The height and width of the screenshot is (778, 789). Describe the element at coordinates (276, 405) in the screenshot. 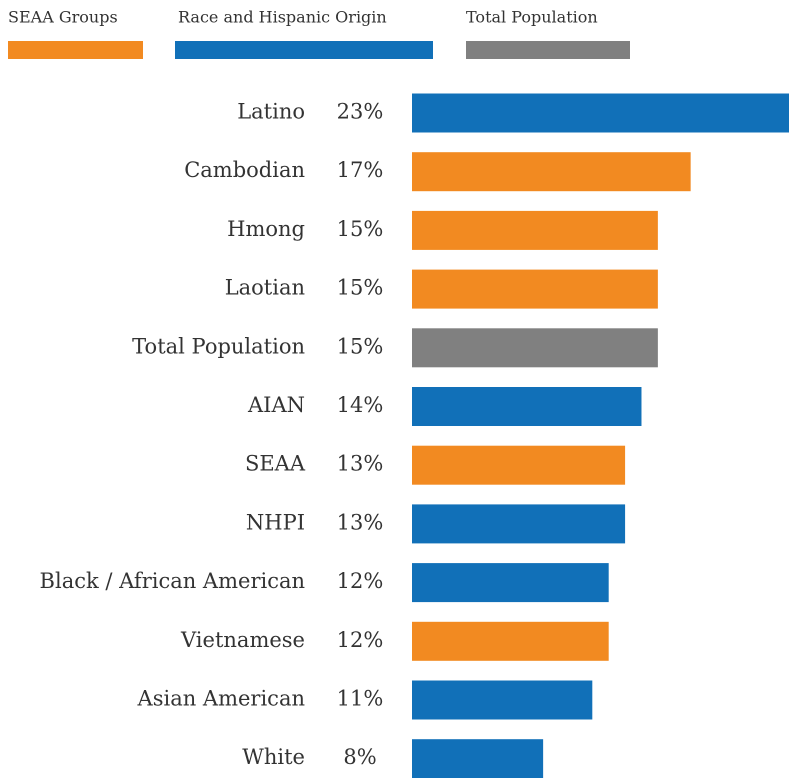

I see `category-label: AIAN` at that location.